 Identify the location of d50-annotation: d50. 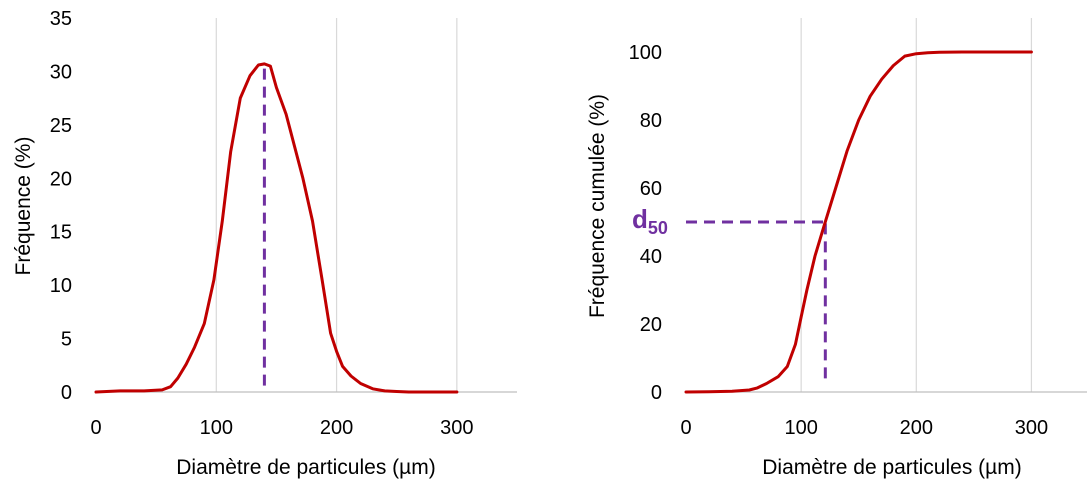
(650, 221).